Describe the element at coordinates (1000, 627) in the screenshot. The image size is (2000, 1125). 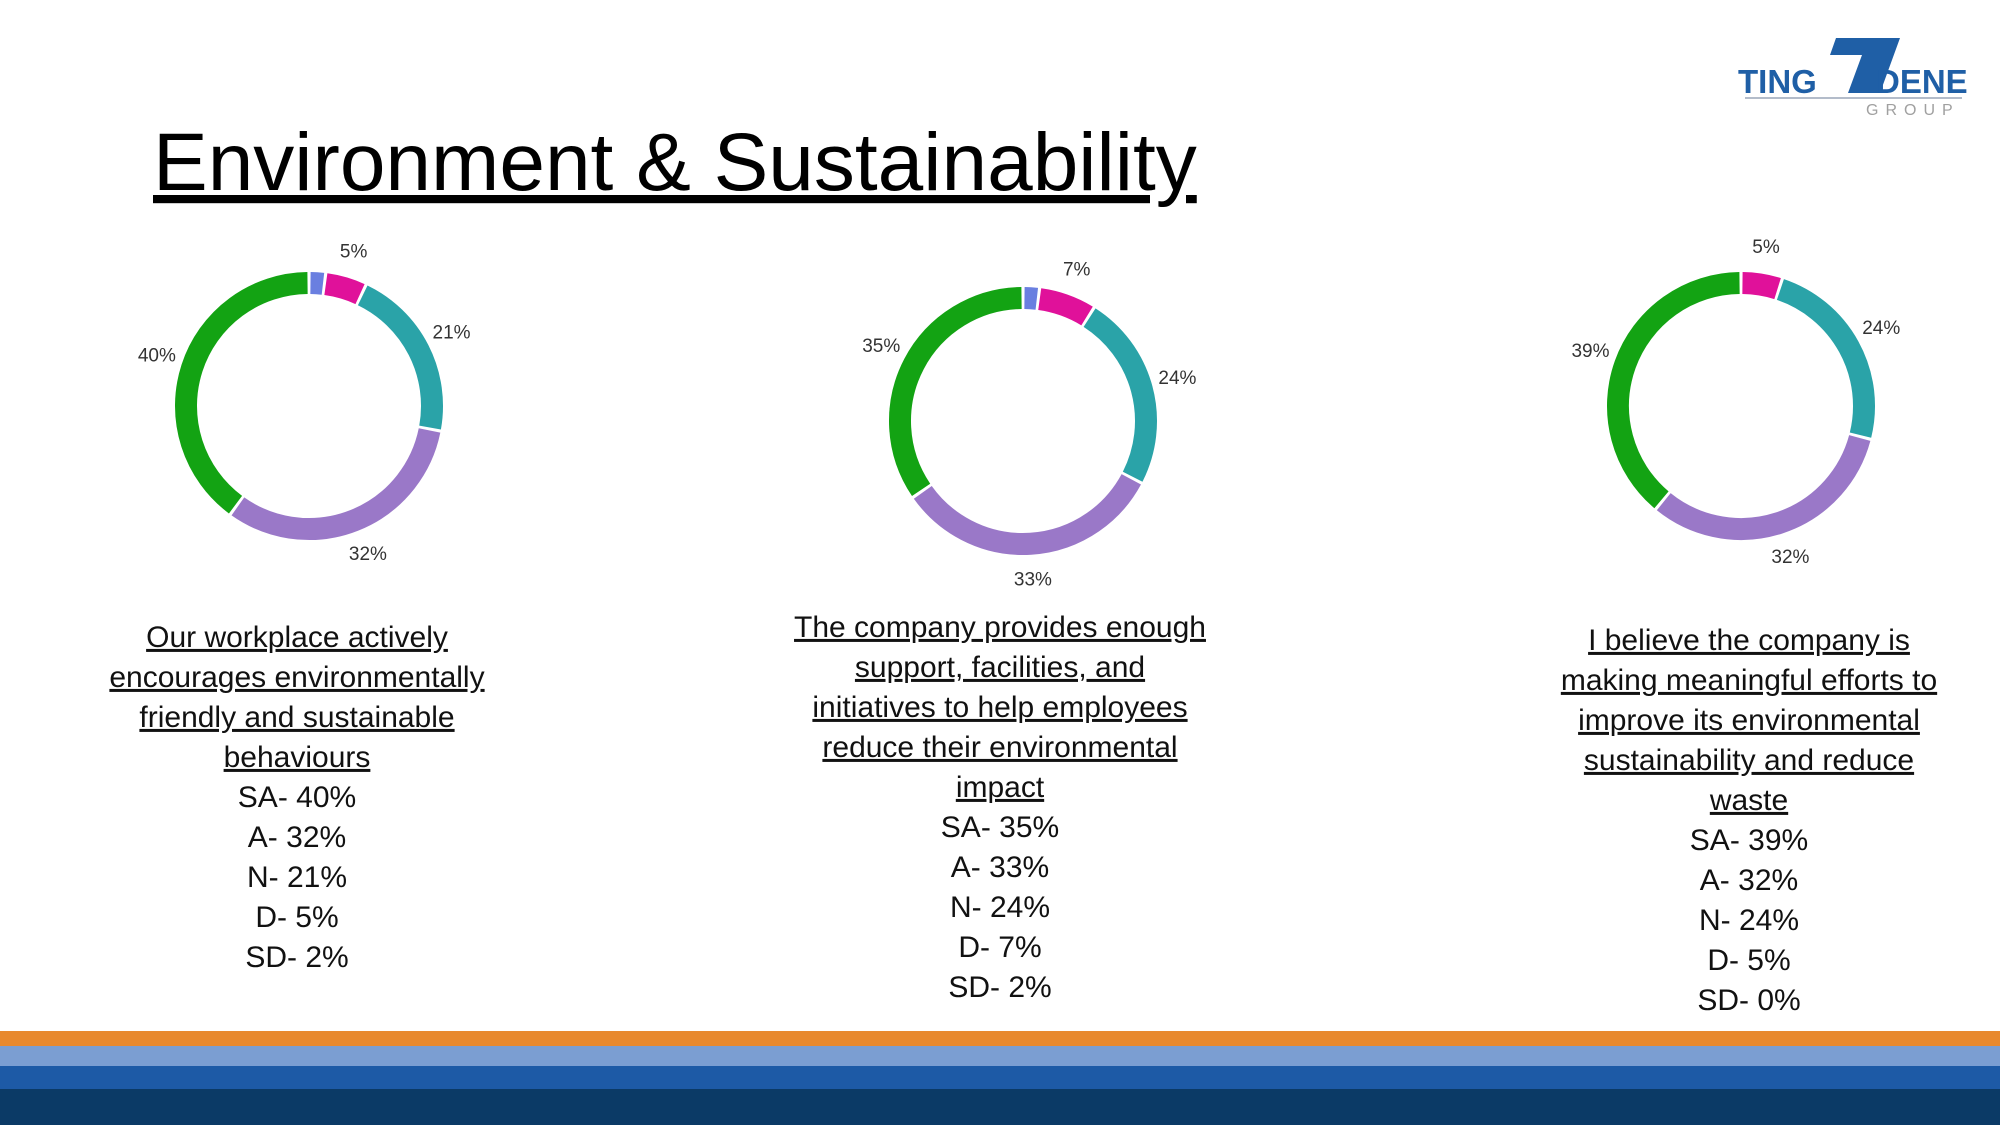
I see `caption-line: The company provides enough` at that location.